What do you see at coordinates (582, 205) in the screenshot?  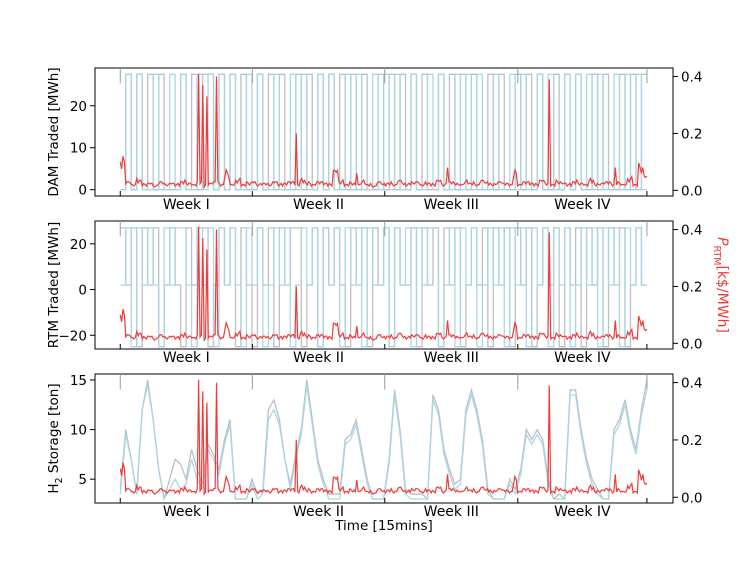 I see `dam-week-label-4: Week IV` at bounding box center [582, 205].